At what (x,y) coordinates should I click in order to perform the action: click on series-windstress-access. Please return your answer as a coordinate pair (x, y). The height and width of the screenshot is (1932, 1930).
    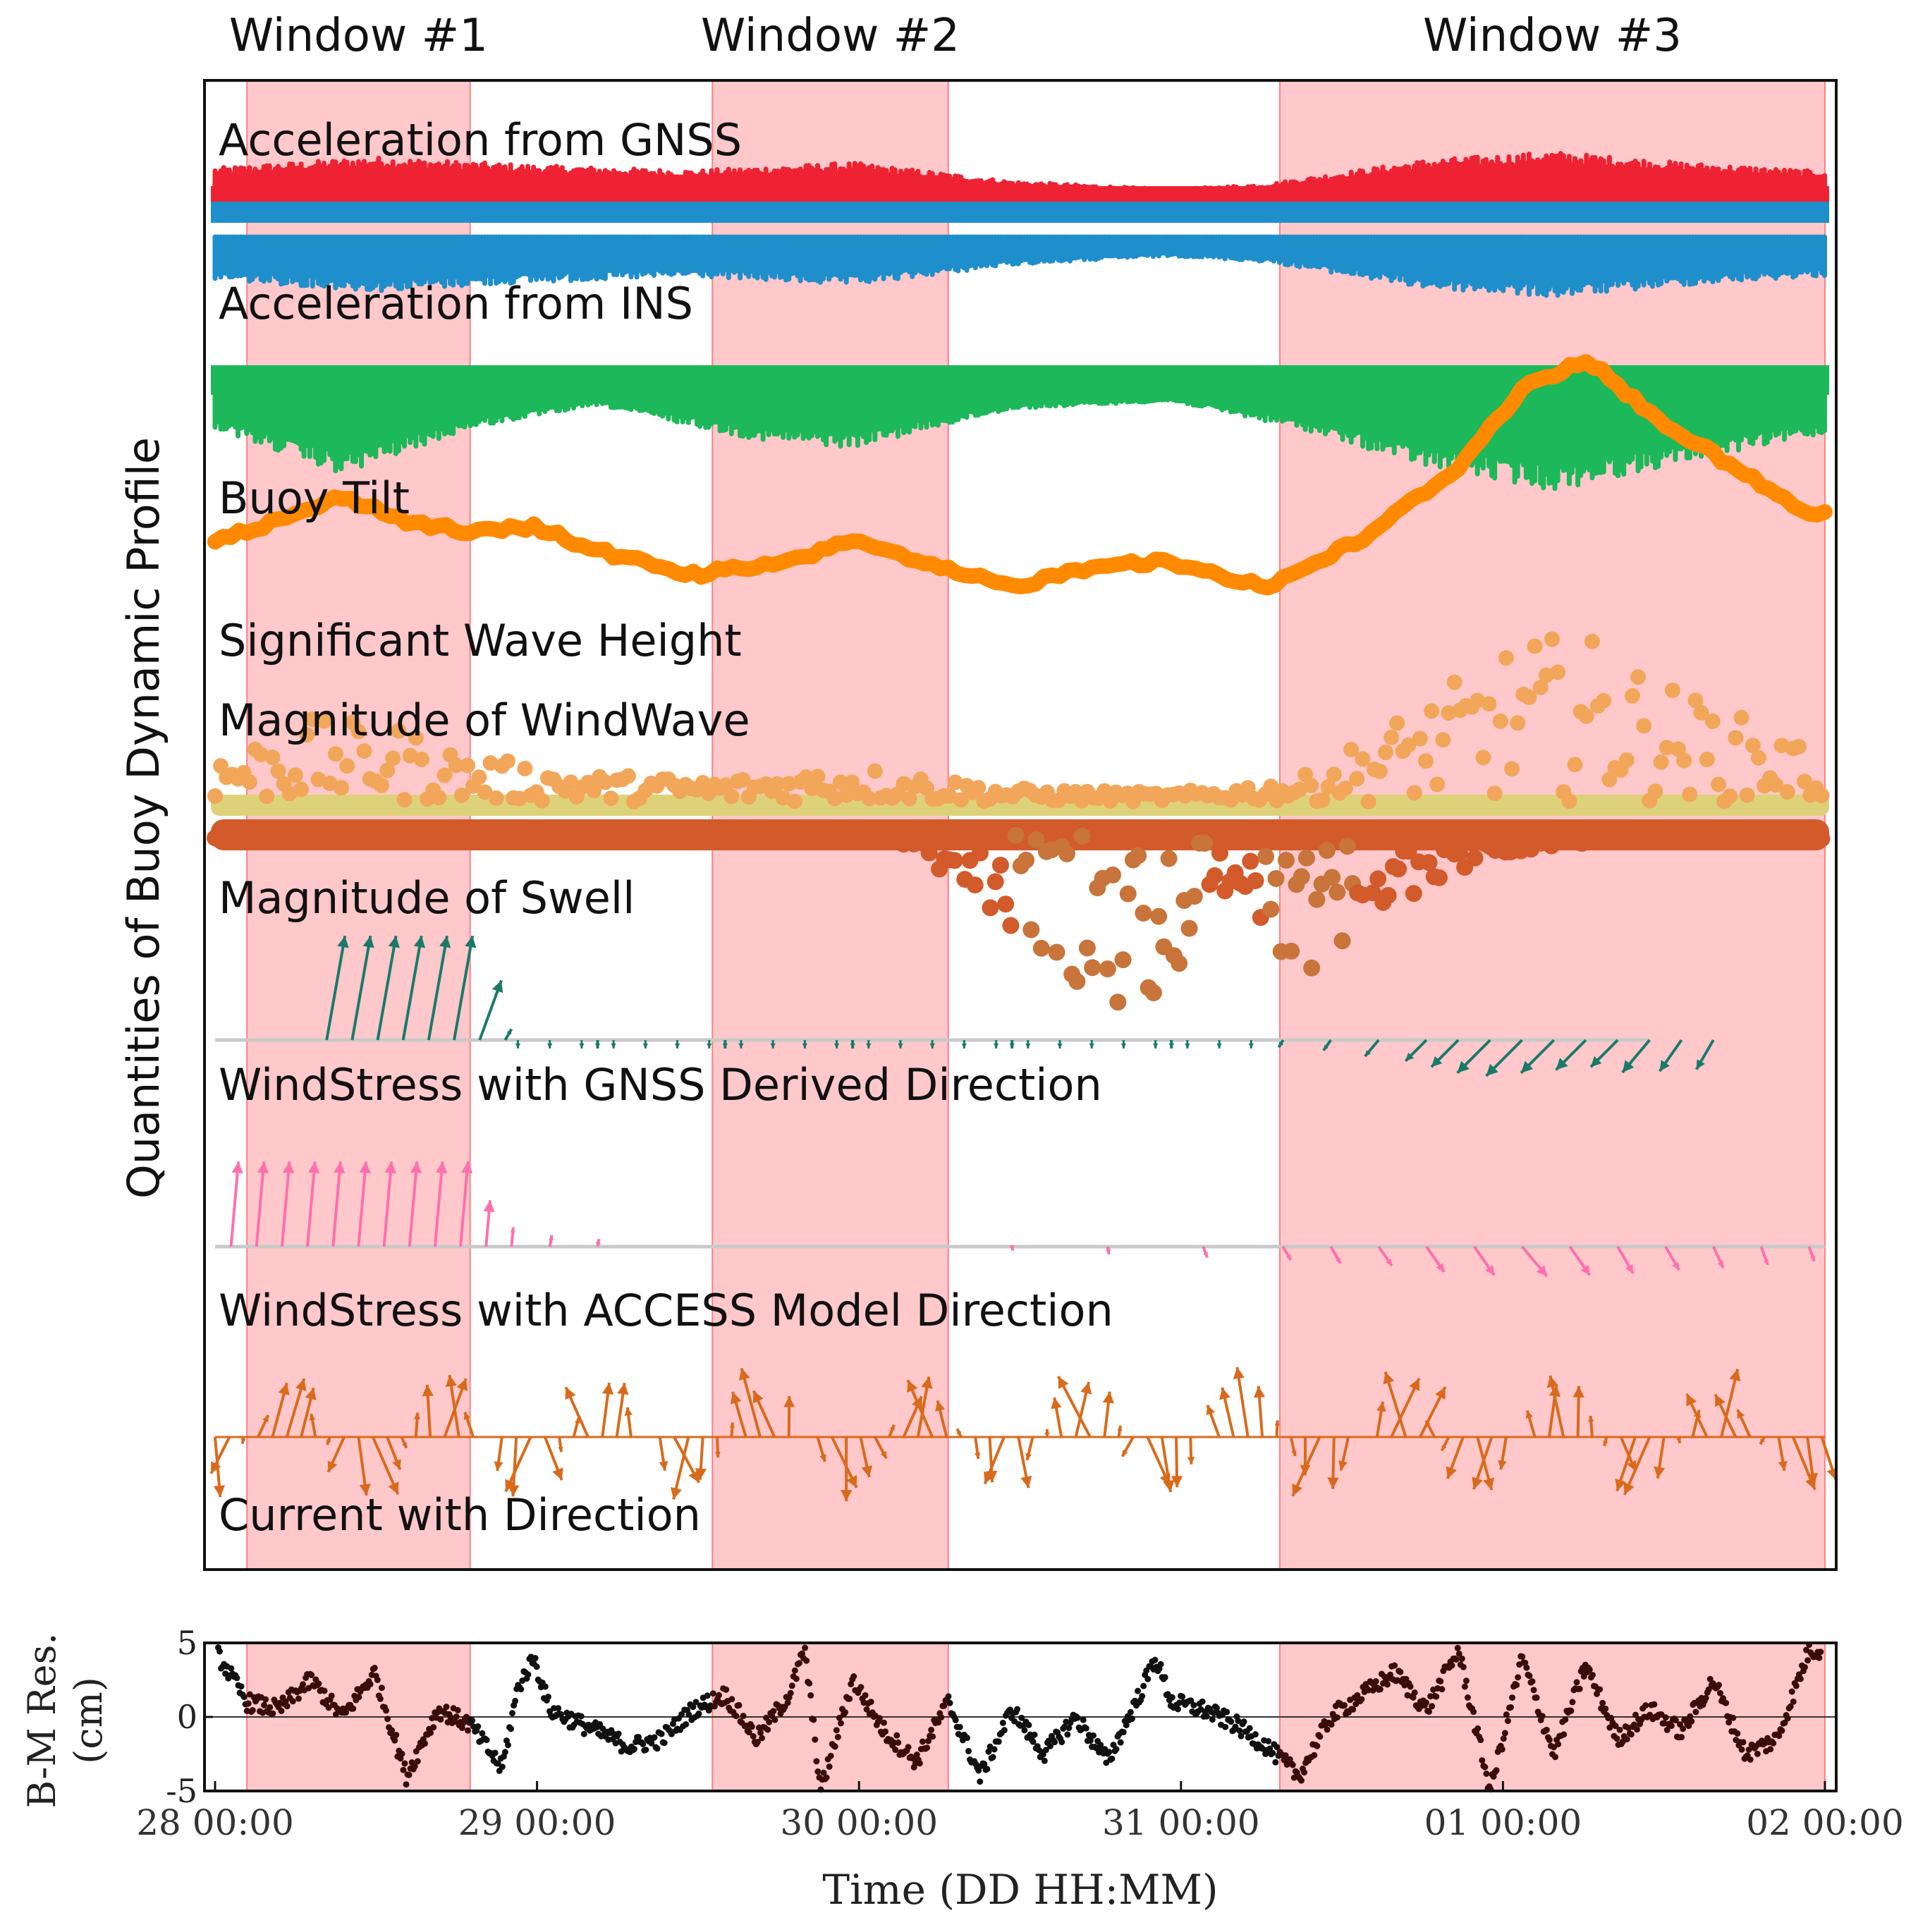
    Looking at the image, I should click on (1020, 1220).